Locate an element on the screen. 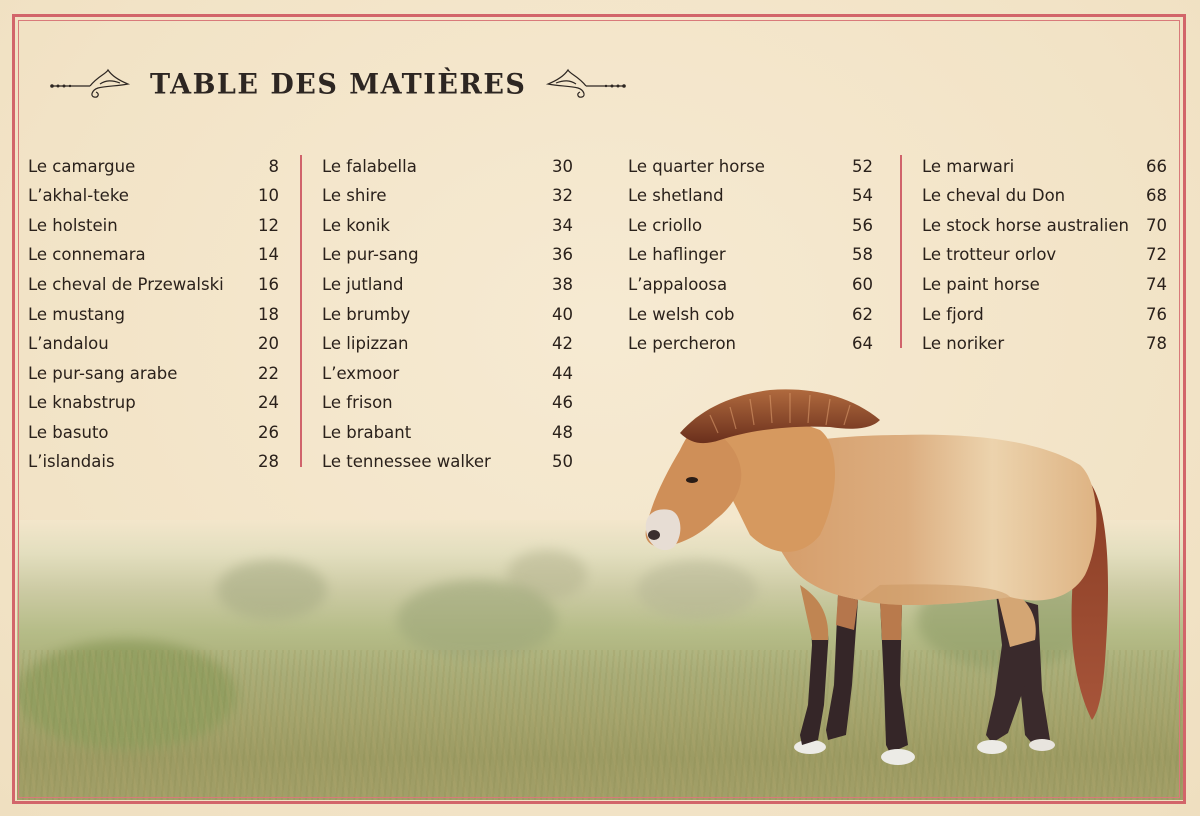 The height and width of the screenshot is (816, 1200). toc-entry: L’akhal-teke 10 is located at coordinates (153, 197).